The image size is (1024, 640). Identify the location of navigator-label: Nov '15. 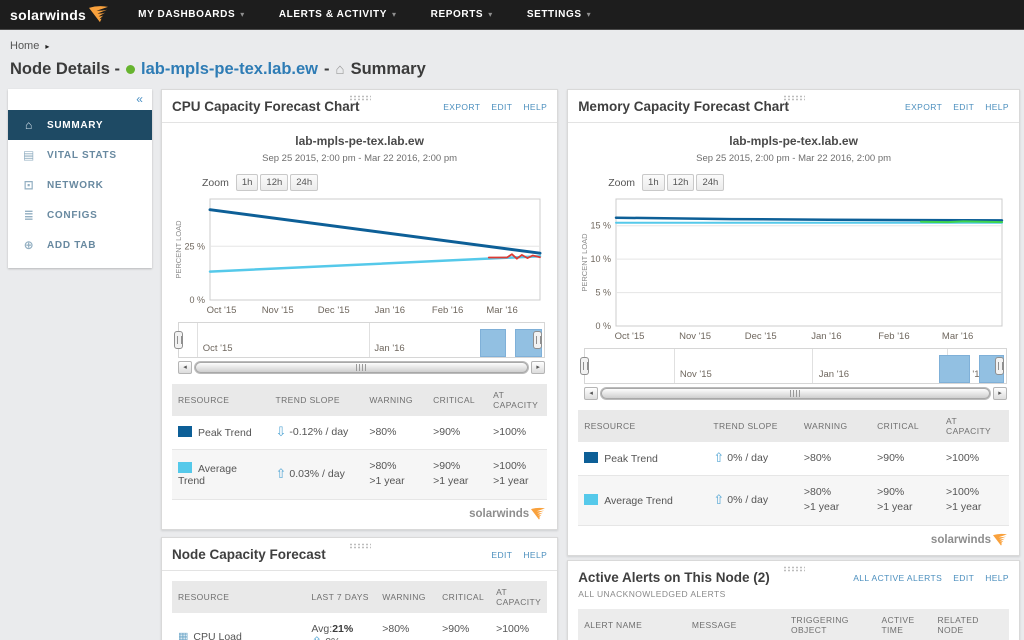
(695, 374).